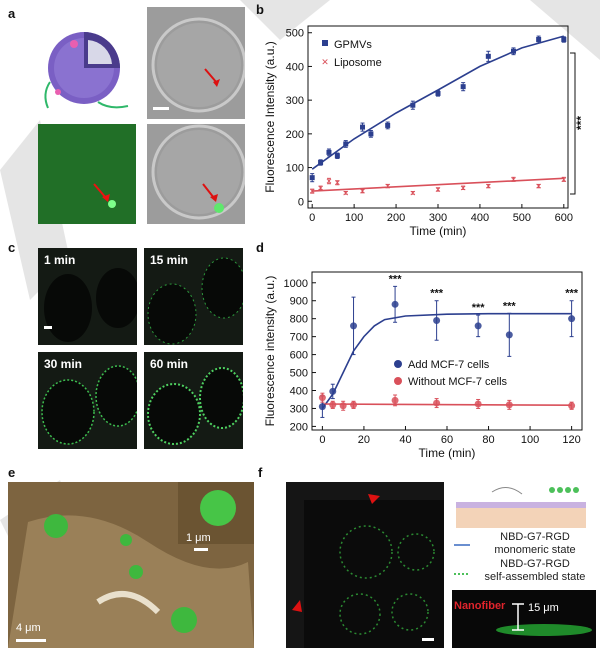  What do you see at coordinates (573, 123) in the screenshot?
I see `significance-bracket` at bounding box center [573, 123].